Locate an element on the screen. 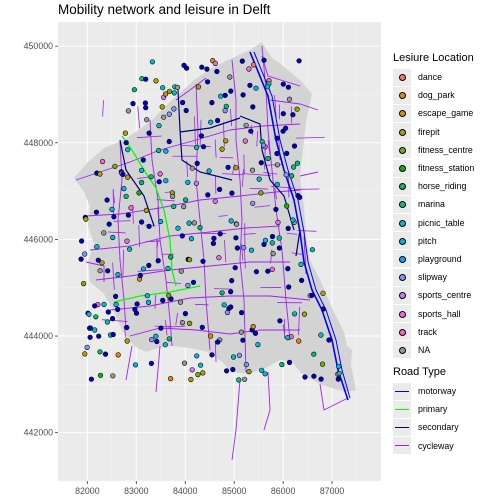 The height and width of the screenshot is (504, 504). leisure-legend-item: track is located at coordinates (433, 332).